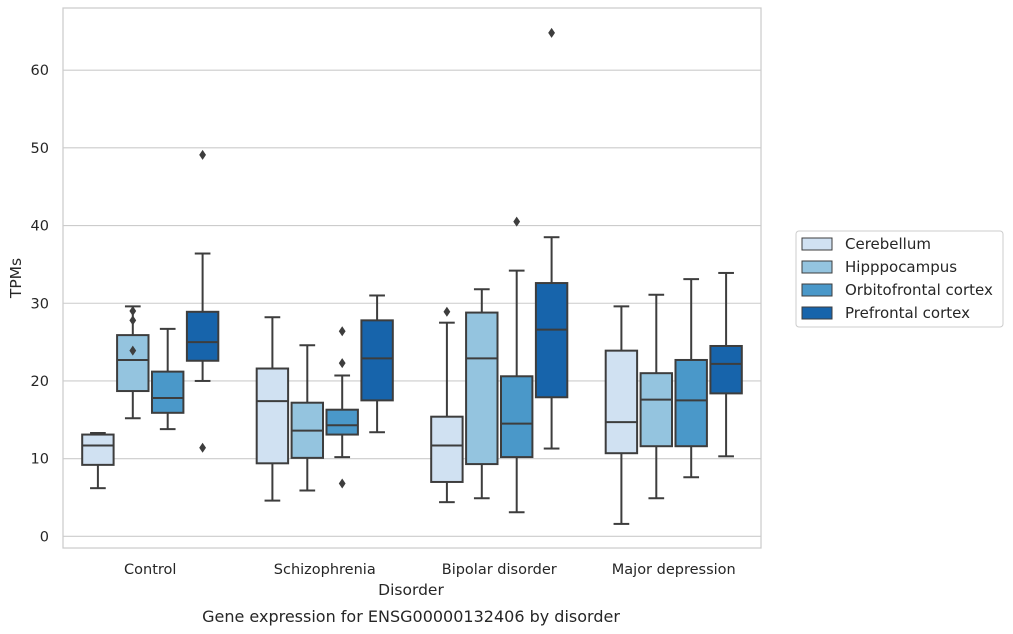 Image resolution: width=1013 pixels, height=634 pixels. What do you see at coordinates (40, 382) in the screenshot?
I see `y-tick-label: 20` at bounding box center [40, 382].